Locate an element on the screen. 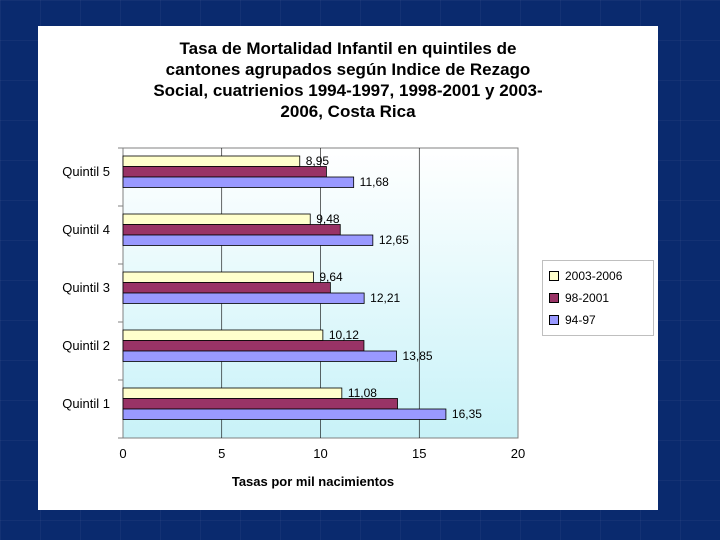 The height and width of the screenshot is (540, 720). category-label: Quintil 4 is located at coordinates (86, 229).